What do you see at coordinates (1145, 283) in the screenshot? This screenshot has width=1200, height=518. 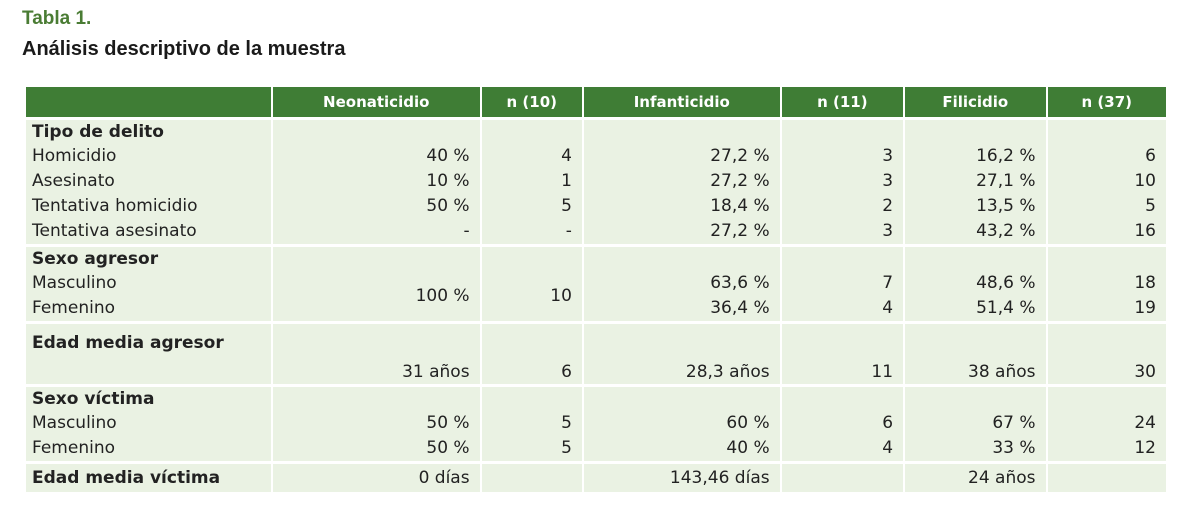 I see `count: 18` at bounding box center [1145, 283].